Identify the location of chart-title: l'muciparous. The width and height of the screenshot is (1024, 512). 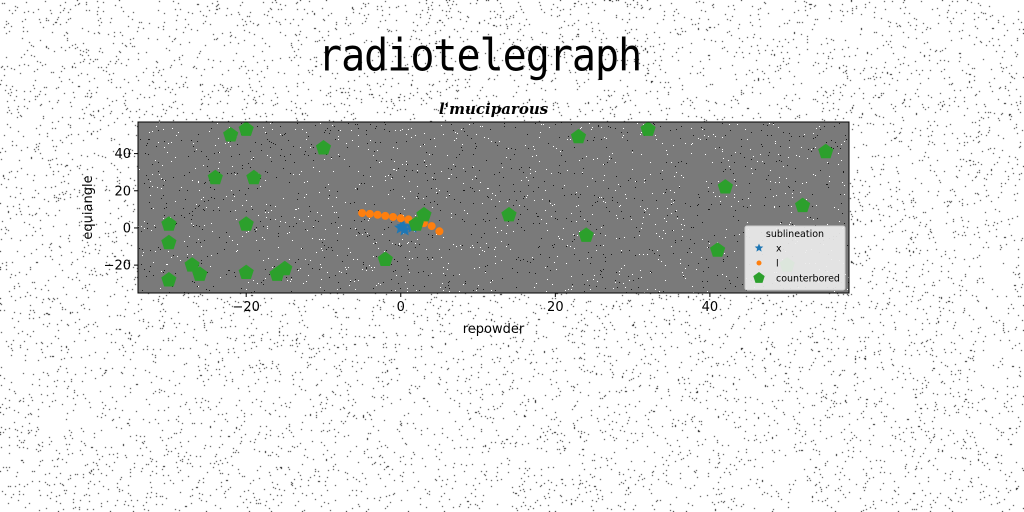
(494, 109).